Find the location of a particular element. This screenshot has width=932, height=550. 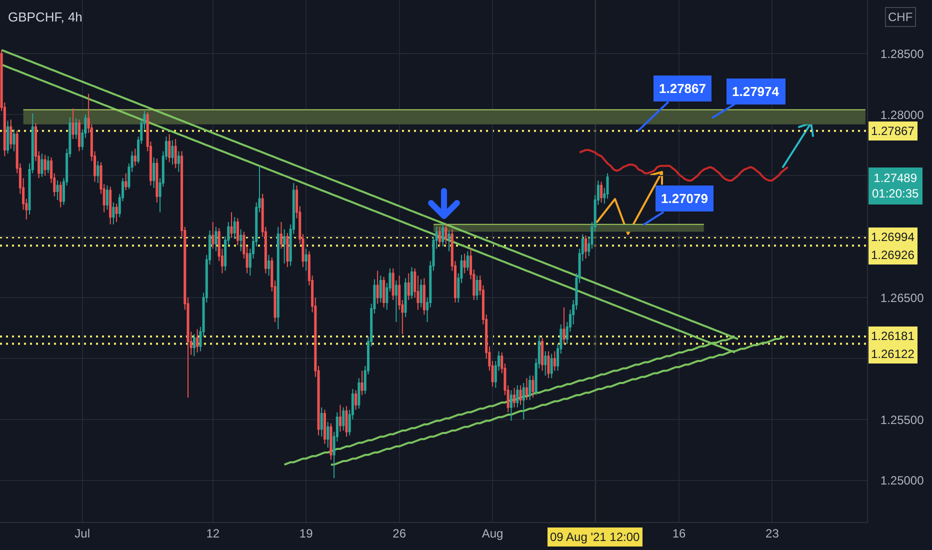

line-series is located at coordinates (683, 165).